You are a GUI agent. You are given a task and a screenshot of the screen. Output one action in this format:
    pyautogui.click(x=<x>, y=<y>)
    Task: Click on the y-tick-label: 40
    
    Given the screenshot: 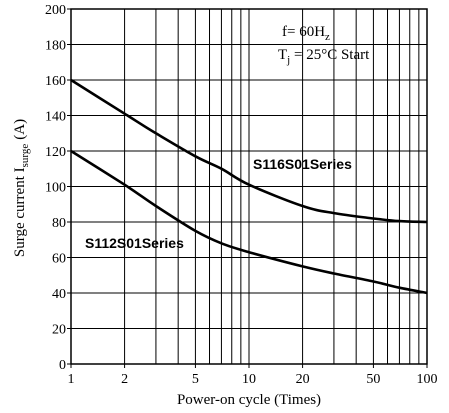 What is the action you would take?
    pyautogui.click(x=59, y=294)
    